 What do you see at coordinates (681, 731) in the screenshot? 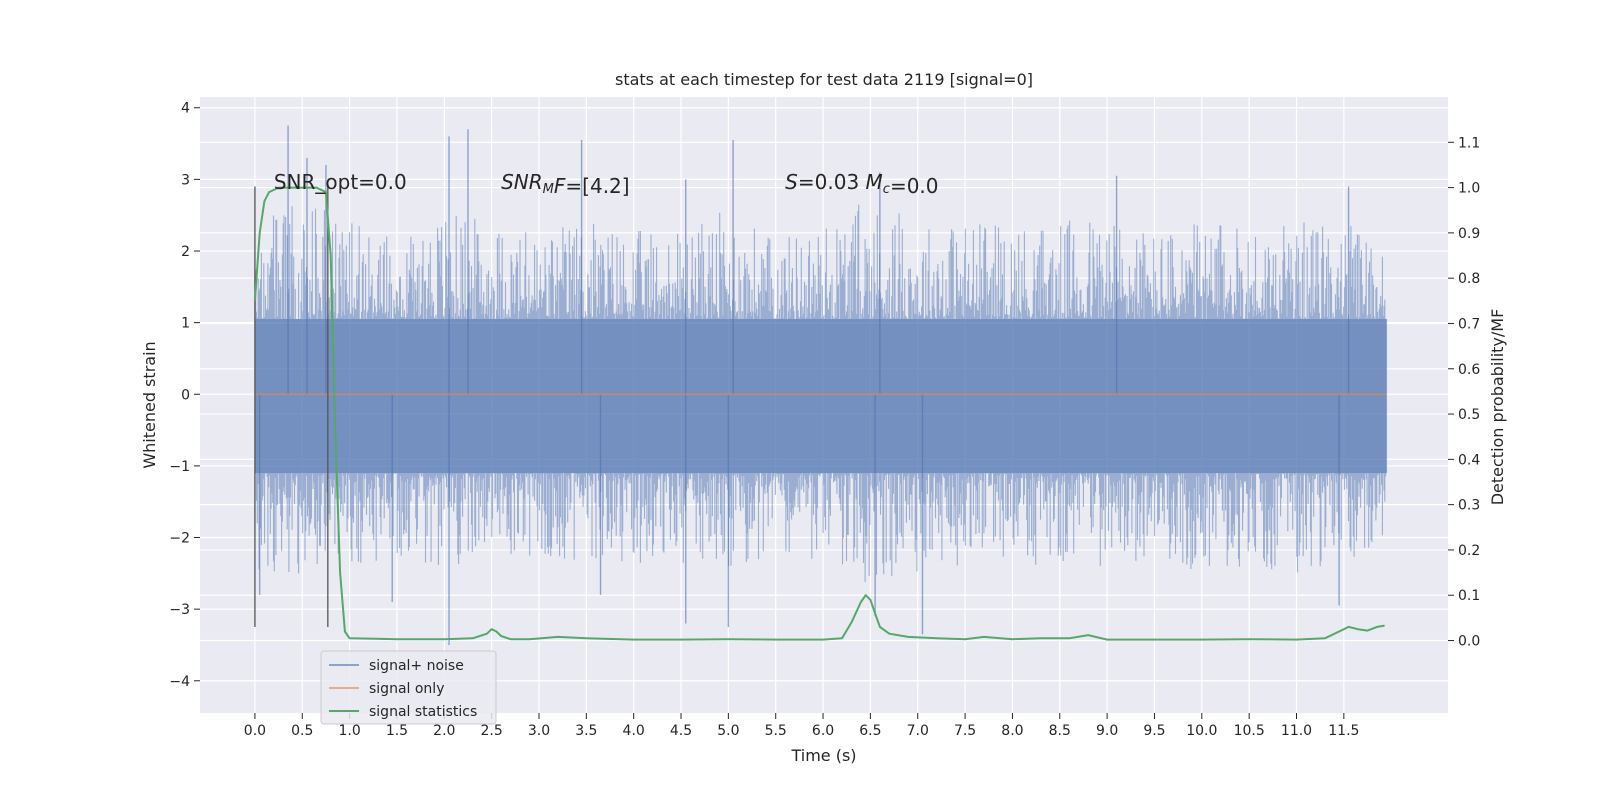
I see `x-tick-label: 4.5` at bounding box center [681, 731].